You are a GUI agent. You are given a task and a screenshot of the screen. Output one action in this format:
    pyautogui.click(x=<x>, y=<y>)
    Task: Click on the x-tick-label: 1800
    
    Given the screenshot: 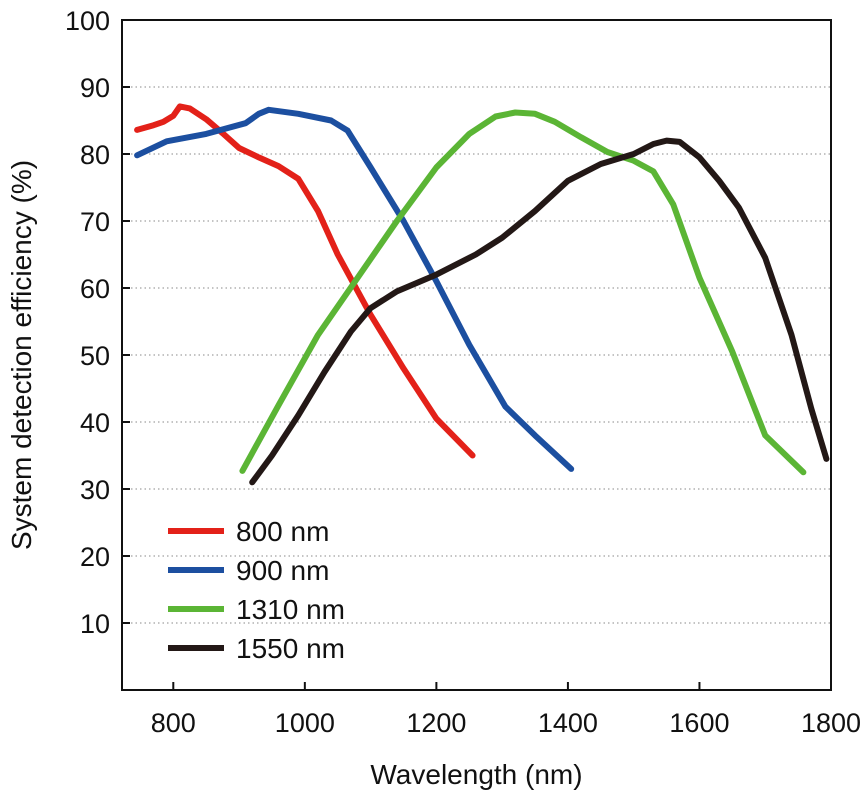 What is the action you would take?
    pyautogui.click(x=831, y=723)
    